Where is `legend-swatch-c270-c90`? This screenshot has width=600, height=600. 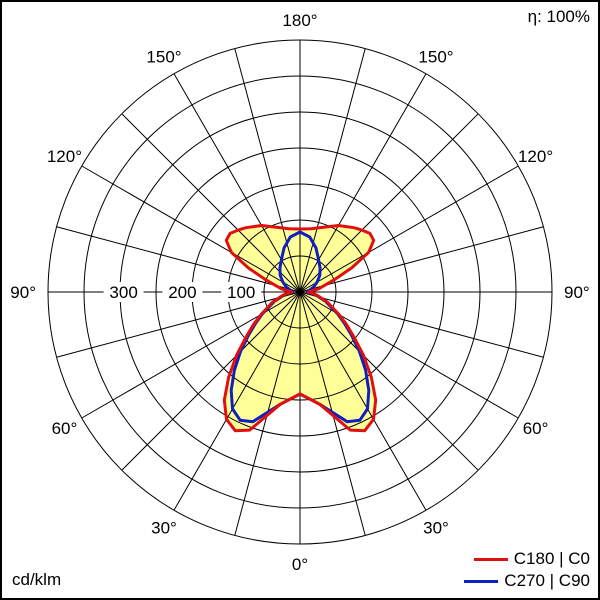
legend-swatch-c270-c90 is located at coordinates (481, 581).